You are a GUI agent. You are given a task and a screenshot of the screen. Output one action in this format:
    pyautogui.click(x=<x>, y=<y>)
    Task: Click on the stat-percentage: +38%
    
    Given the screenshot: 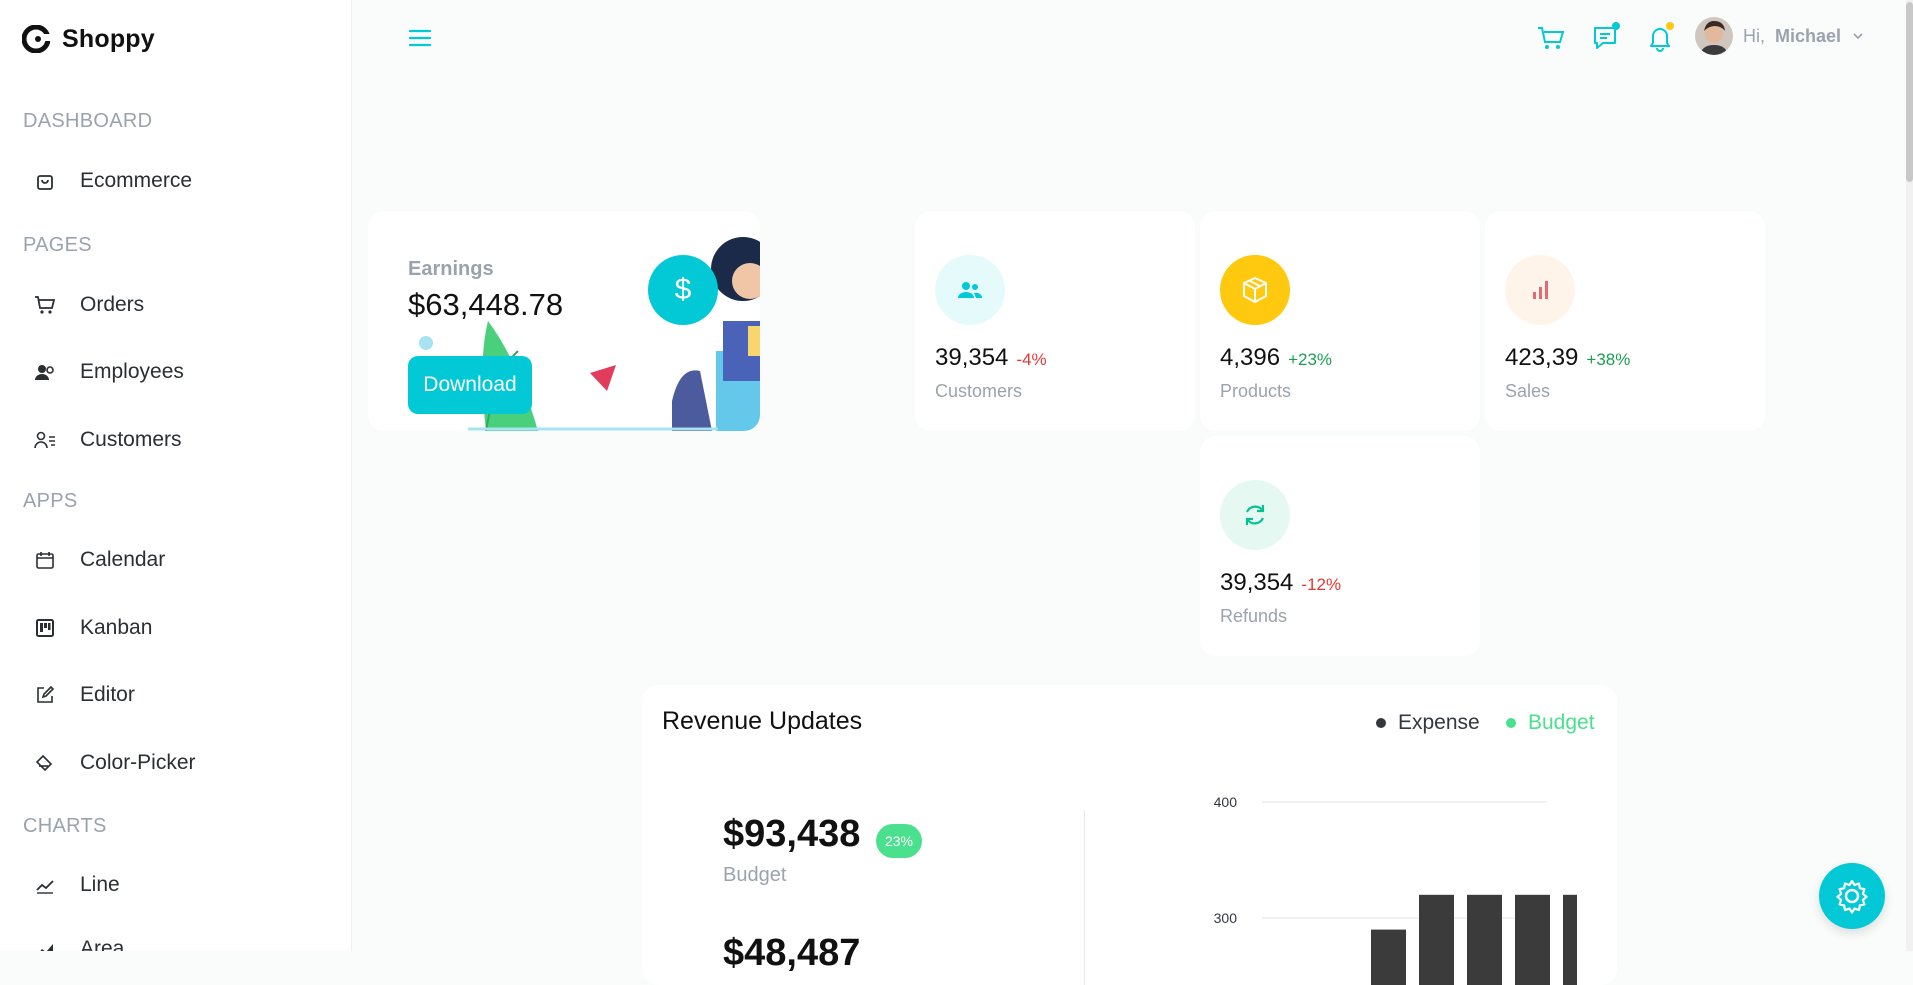 What is the action you would take?
    pyautogui.click(x=1608, y=359)
    